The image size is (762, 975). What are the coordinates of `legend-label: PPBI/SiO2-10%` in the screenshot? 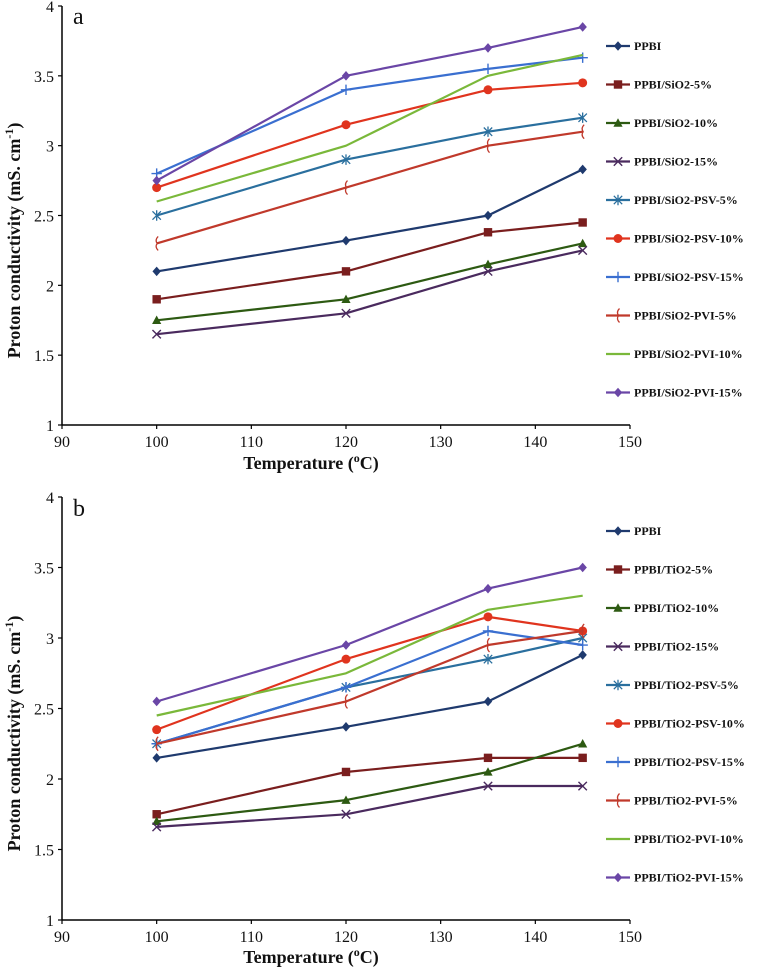 It's located at (676, 123).